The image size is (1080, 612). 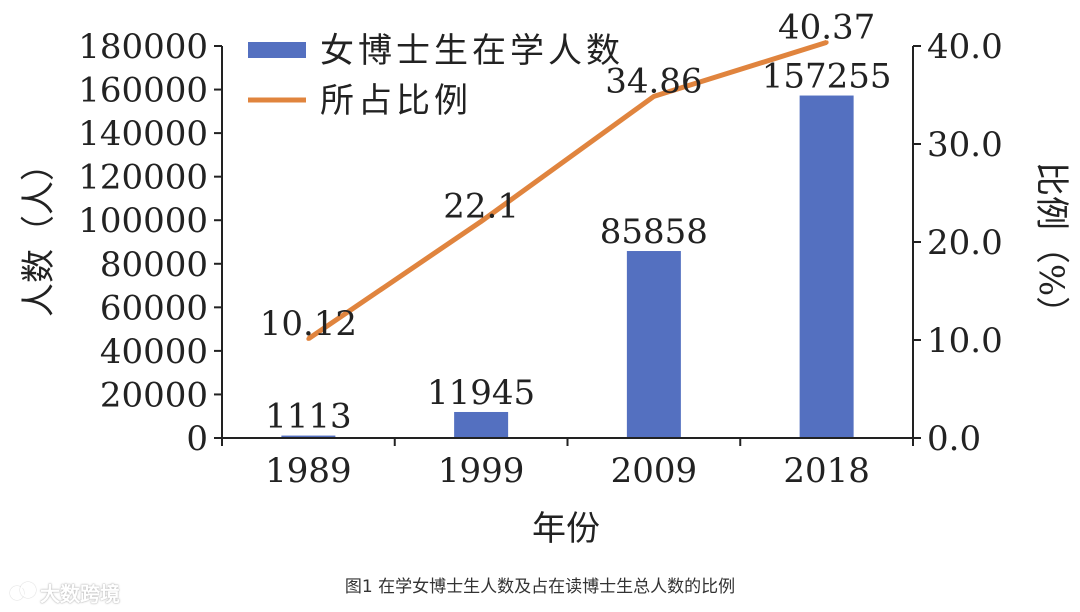 I want to click on right-tick-label: 10.0, so click(x=965, y=341).